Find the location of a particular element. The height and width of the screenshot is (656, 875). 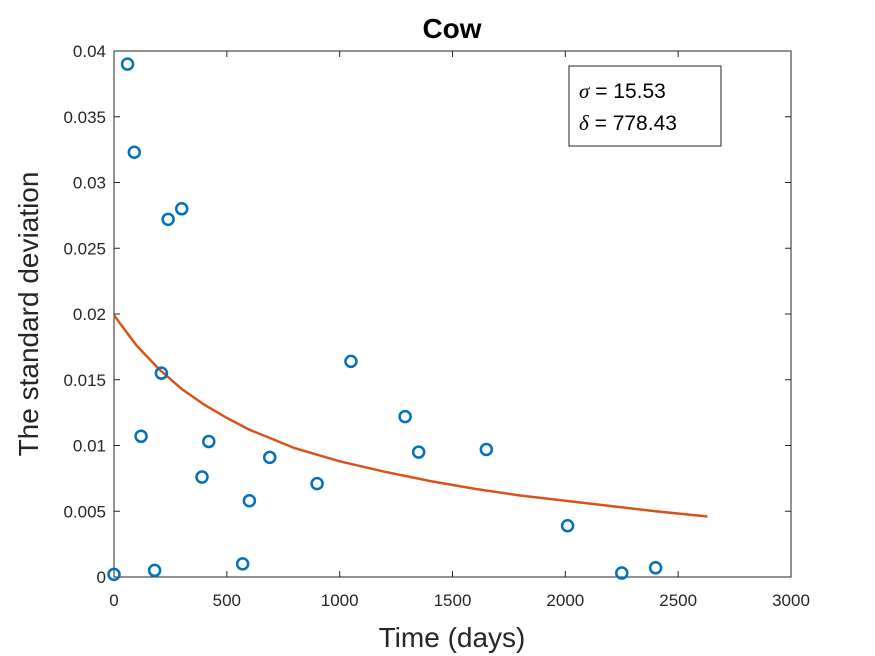

y-tick-label: 0 is located at coordinates (101, 577).